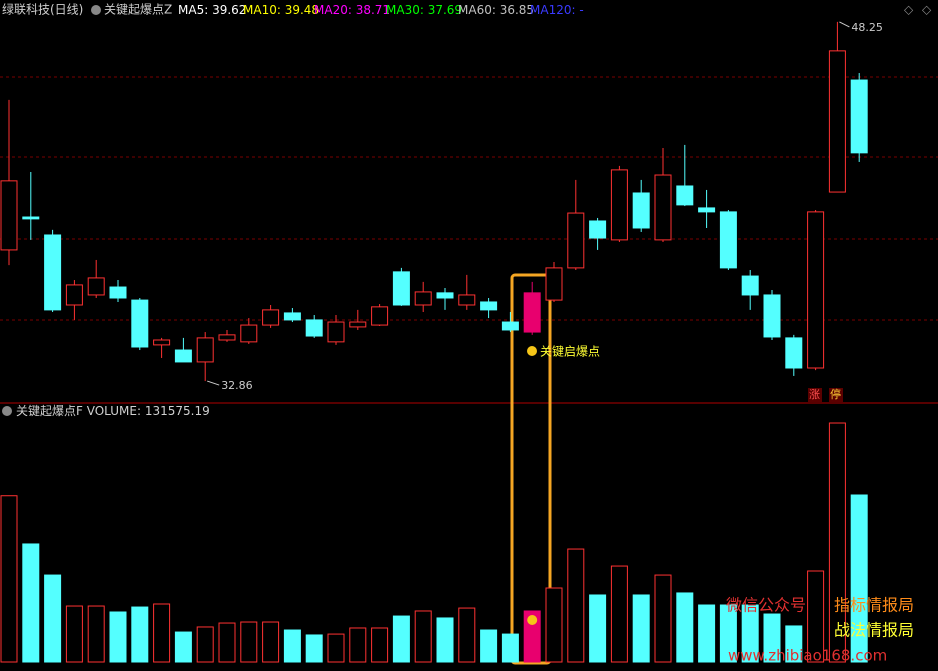  Describe the element at coordinates (281, 10) in the screenshot. I see `ma-legend: MA10: 39.48` at that location.